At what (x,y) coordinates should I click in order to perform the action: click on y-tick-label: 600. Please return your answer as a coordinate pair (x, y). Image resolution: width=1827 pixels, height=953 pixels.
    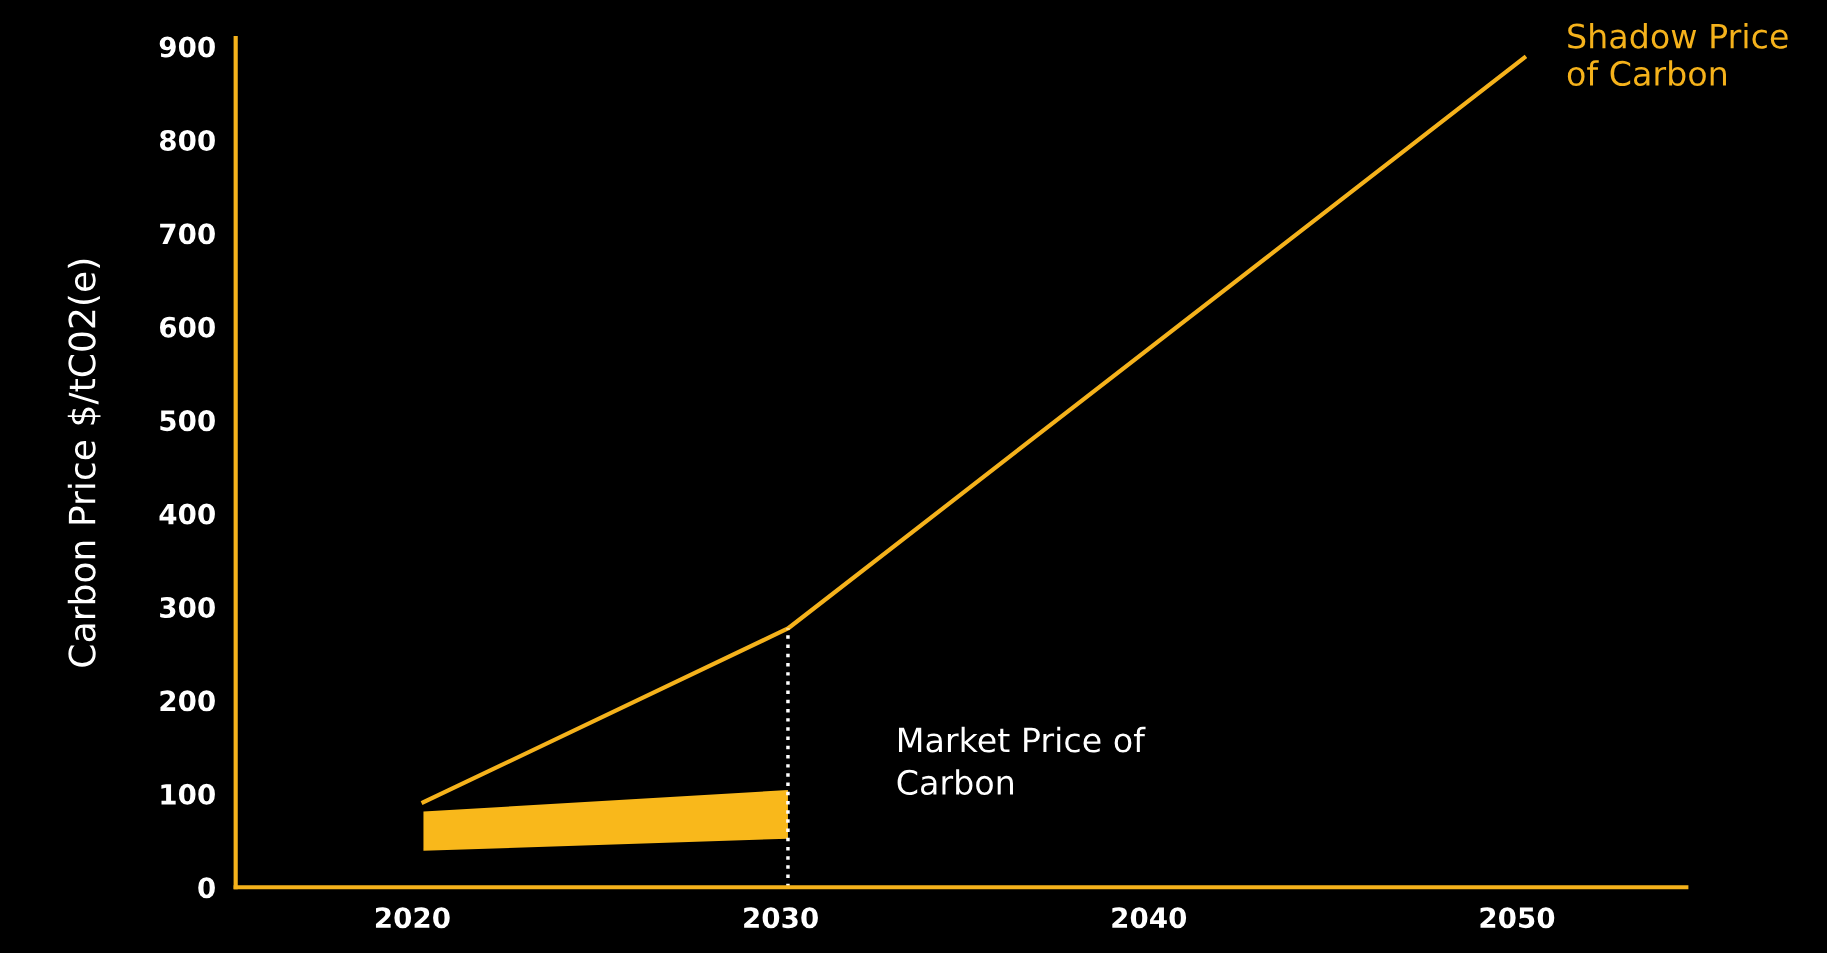
    Looking at the image, I should click on (187, 327).